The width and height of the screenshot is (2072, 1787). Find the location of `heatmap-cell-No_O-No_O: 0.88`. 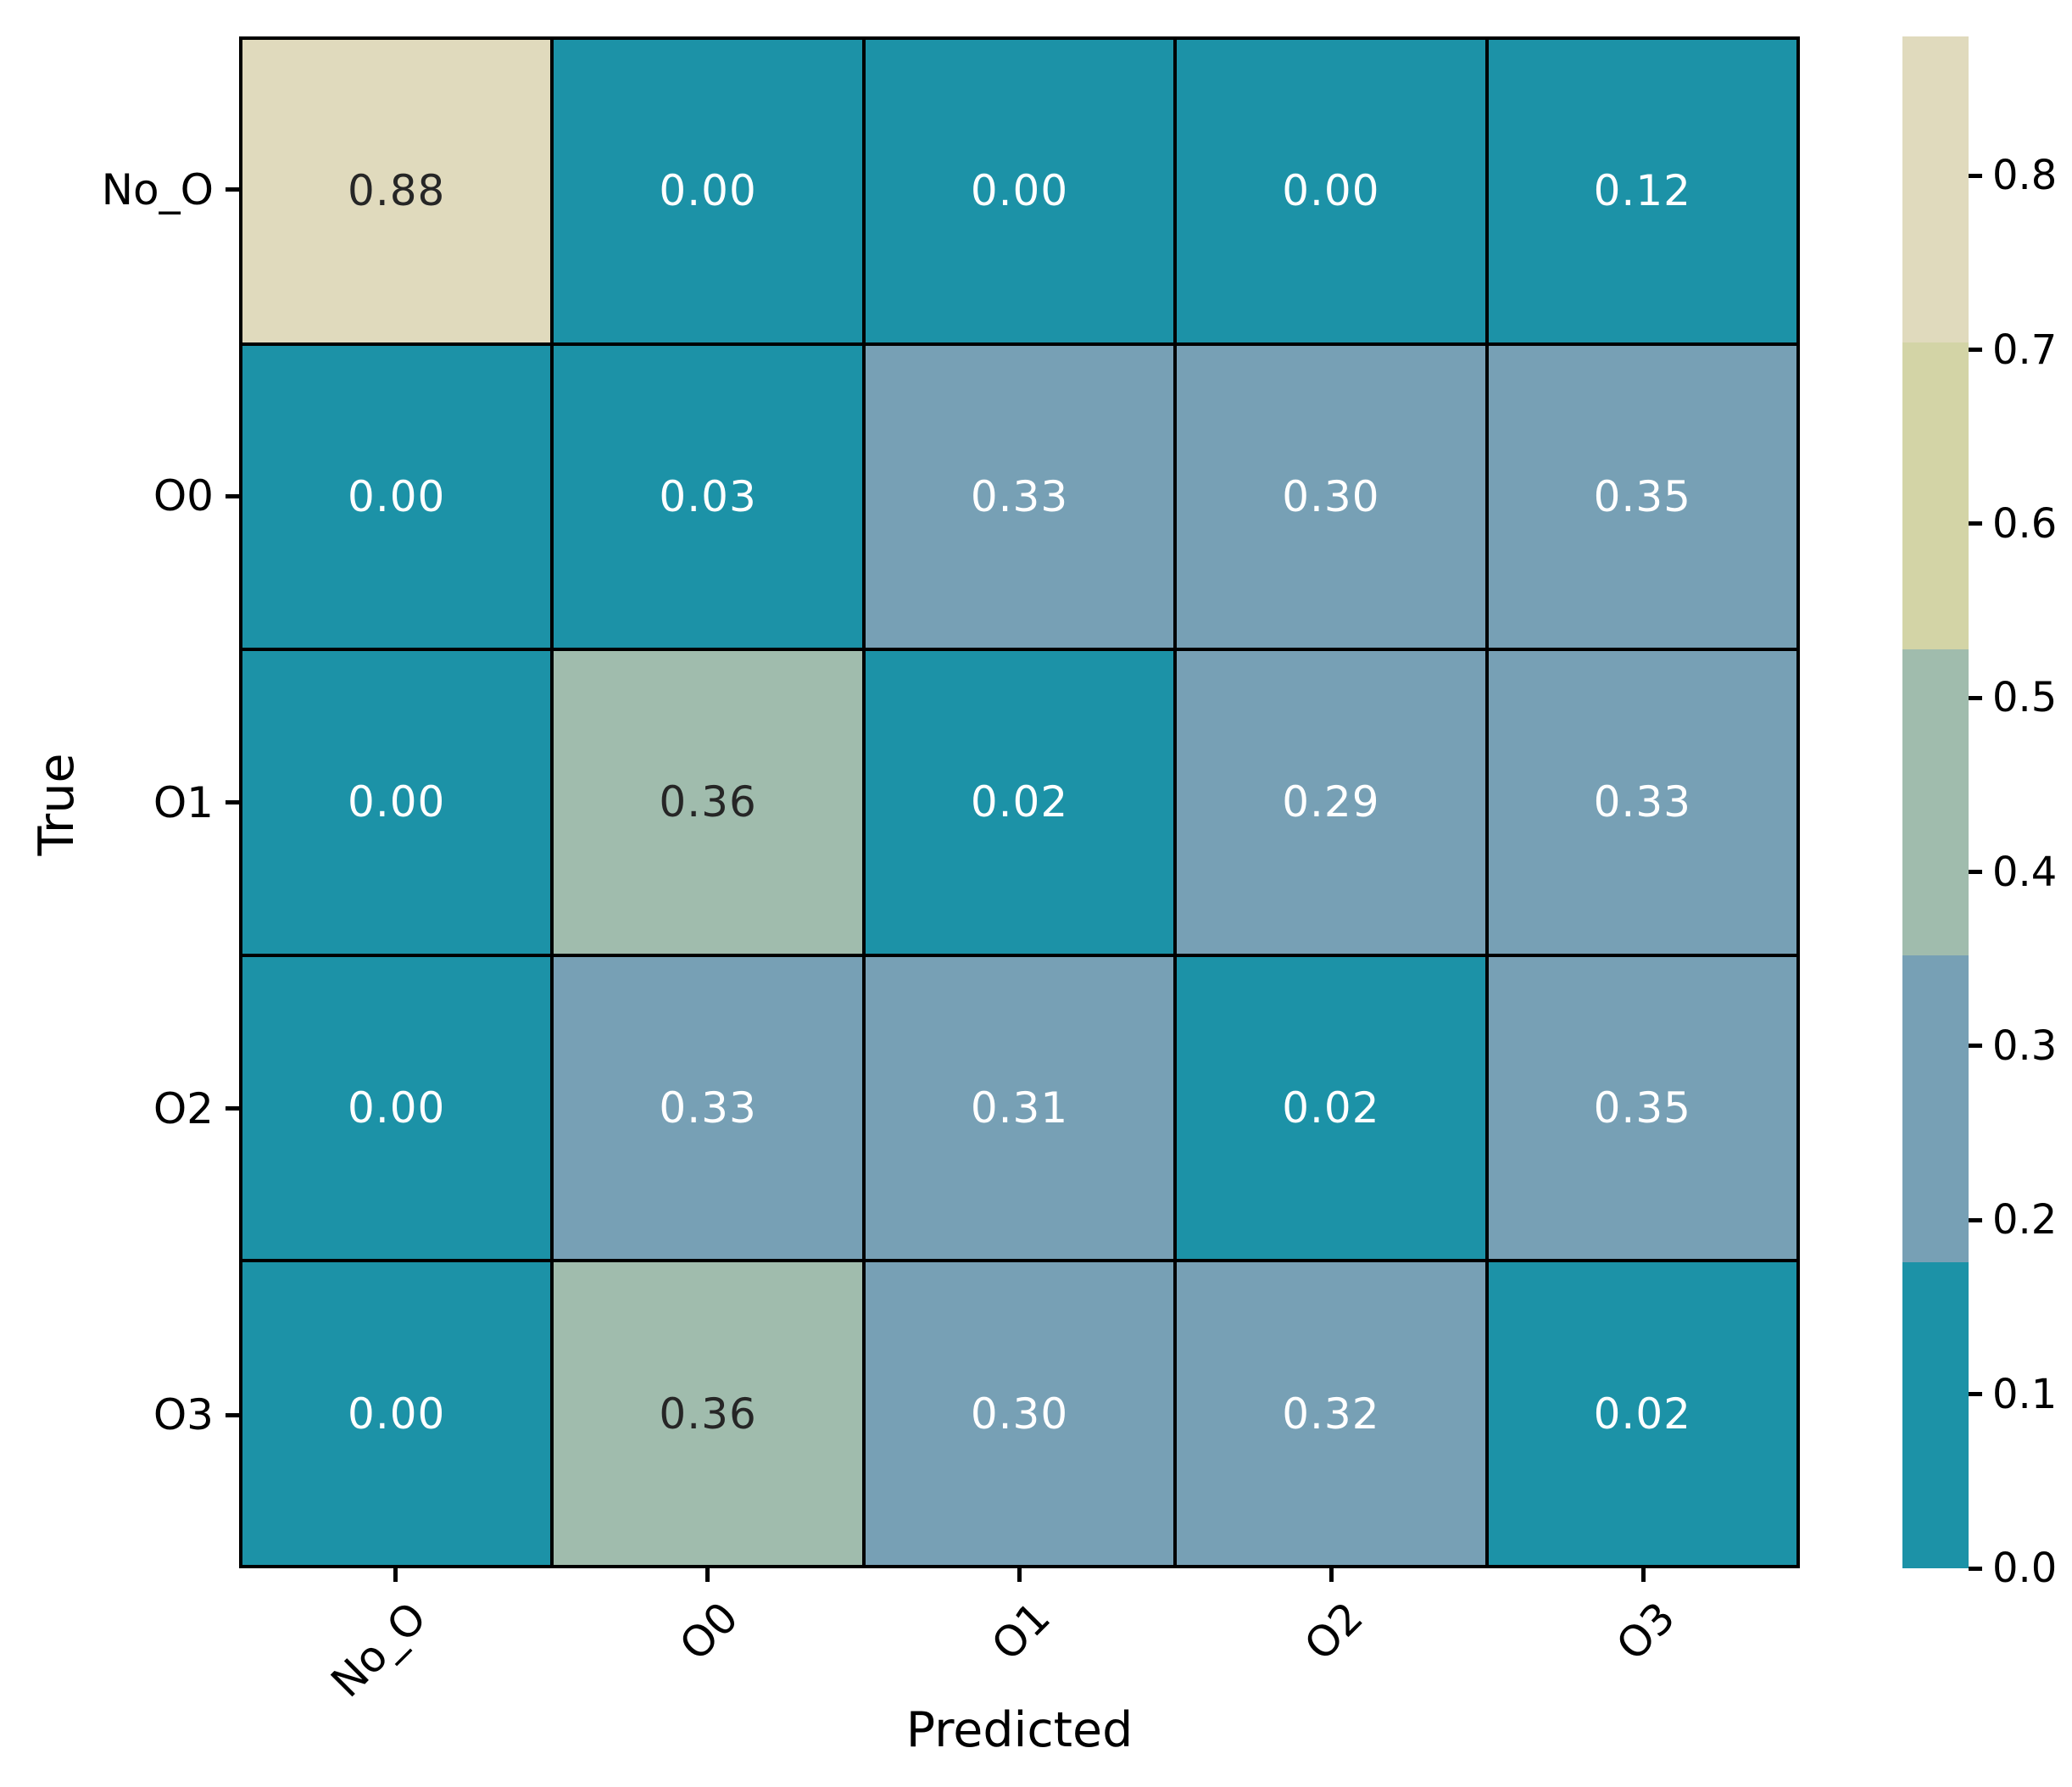

heatmap-cell-No_O-No_O: 0.88 is located at coordinates (396, 191).